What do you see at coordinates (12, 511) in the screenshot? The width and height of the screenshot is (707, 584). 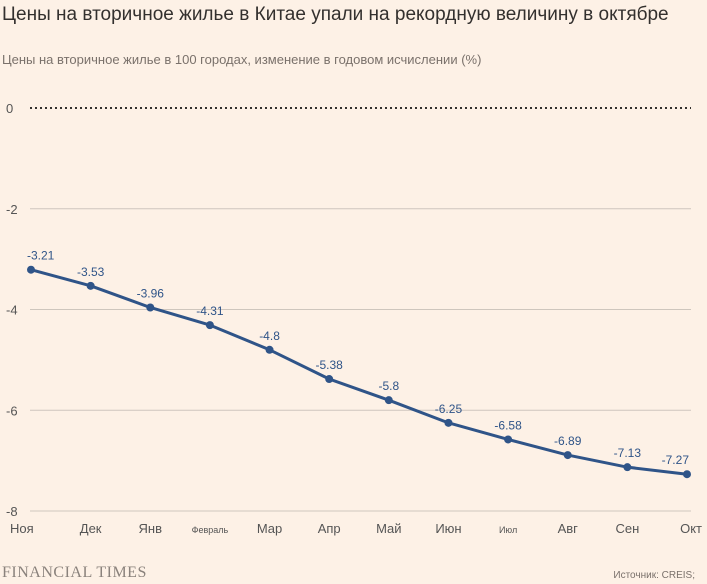 I see `y-tick-label: -8` at bounding box center [12, 511].